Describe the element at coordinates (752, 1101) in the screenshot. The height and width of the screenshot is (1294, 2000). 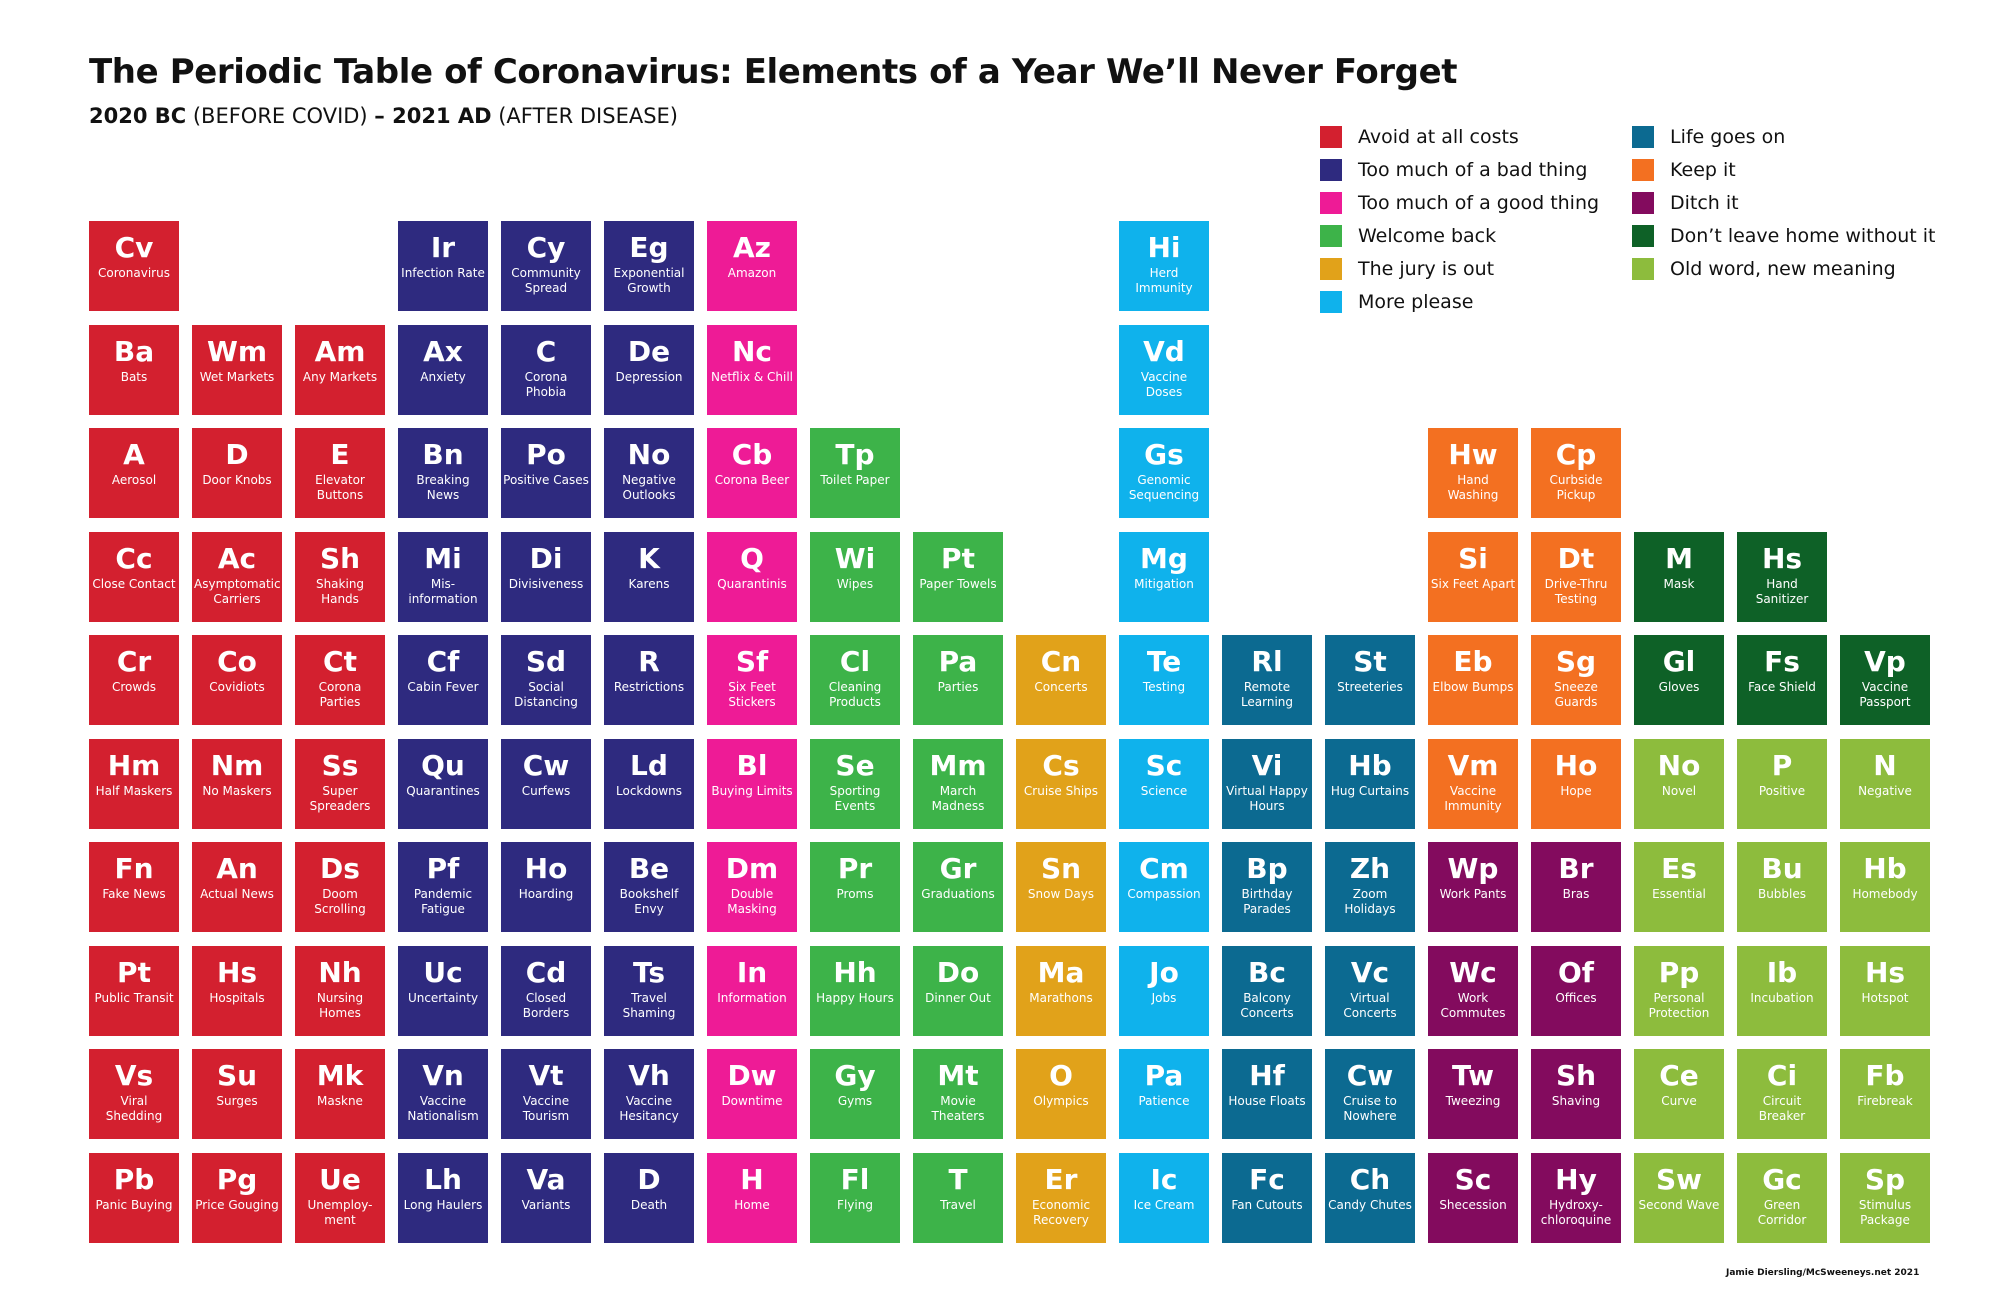
I see `element-name: Downtime` at that location.